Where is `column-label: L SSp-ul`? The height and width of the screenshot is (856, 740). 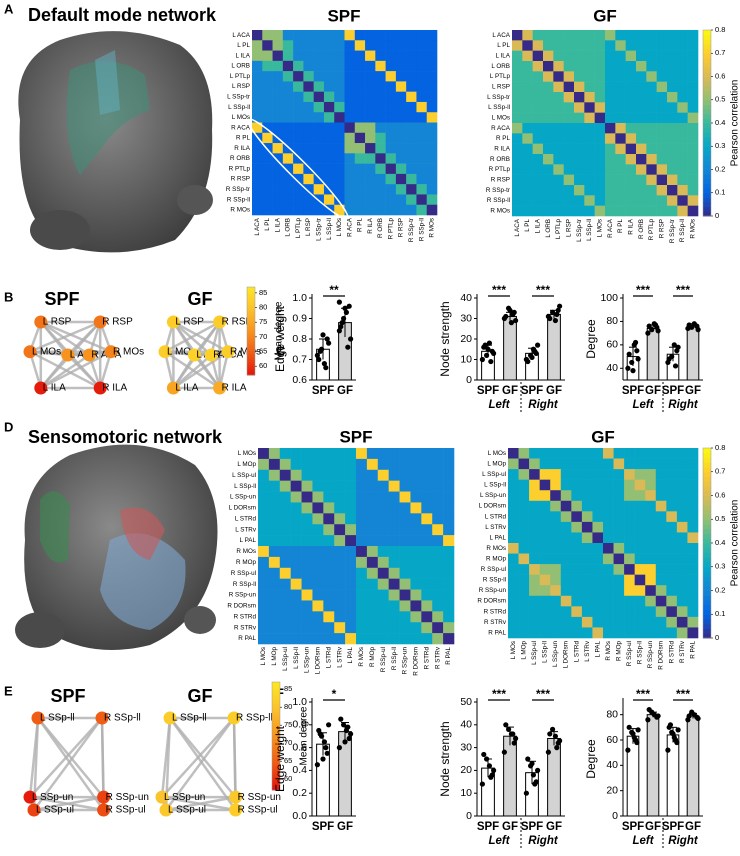
column-label: L SSp-ul is located at coordinates (534, 653).